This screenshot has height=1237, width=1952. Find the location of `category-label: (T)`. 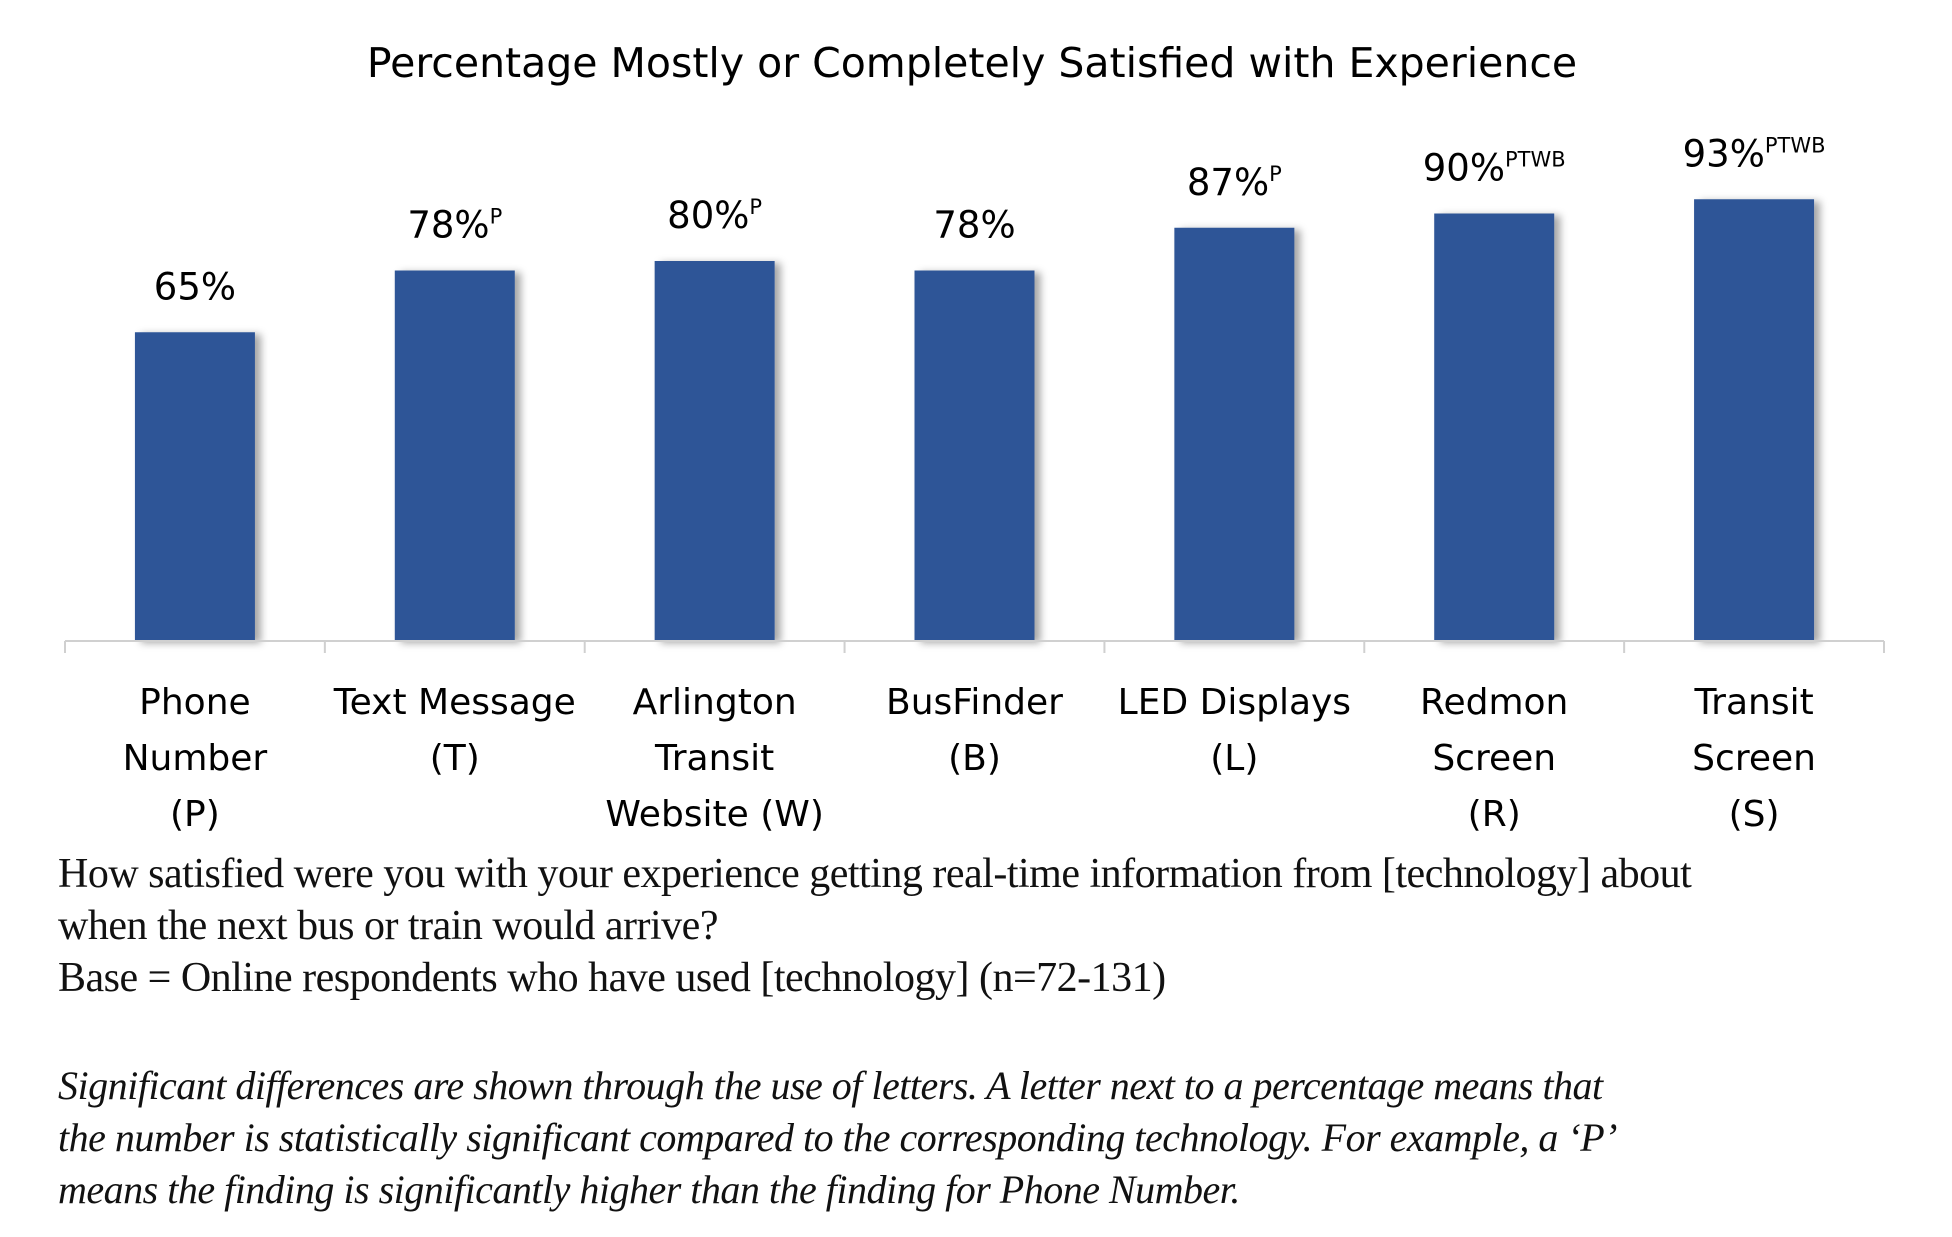

category-label: (T) is located at coordinates (455, 758).